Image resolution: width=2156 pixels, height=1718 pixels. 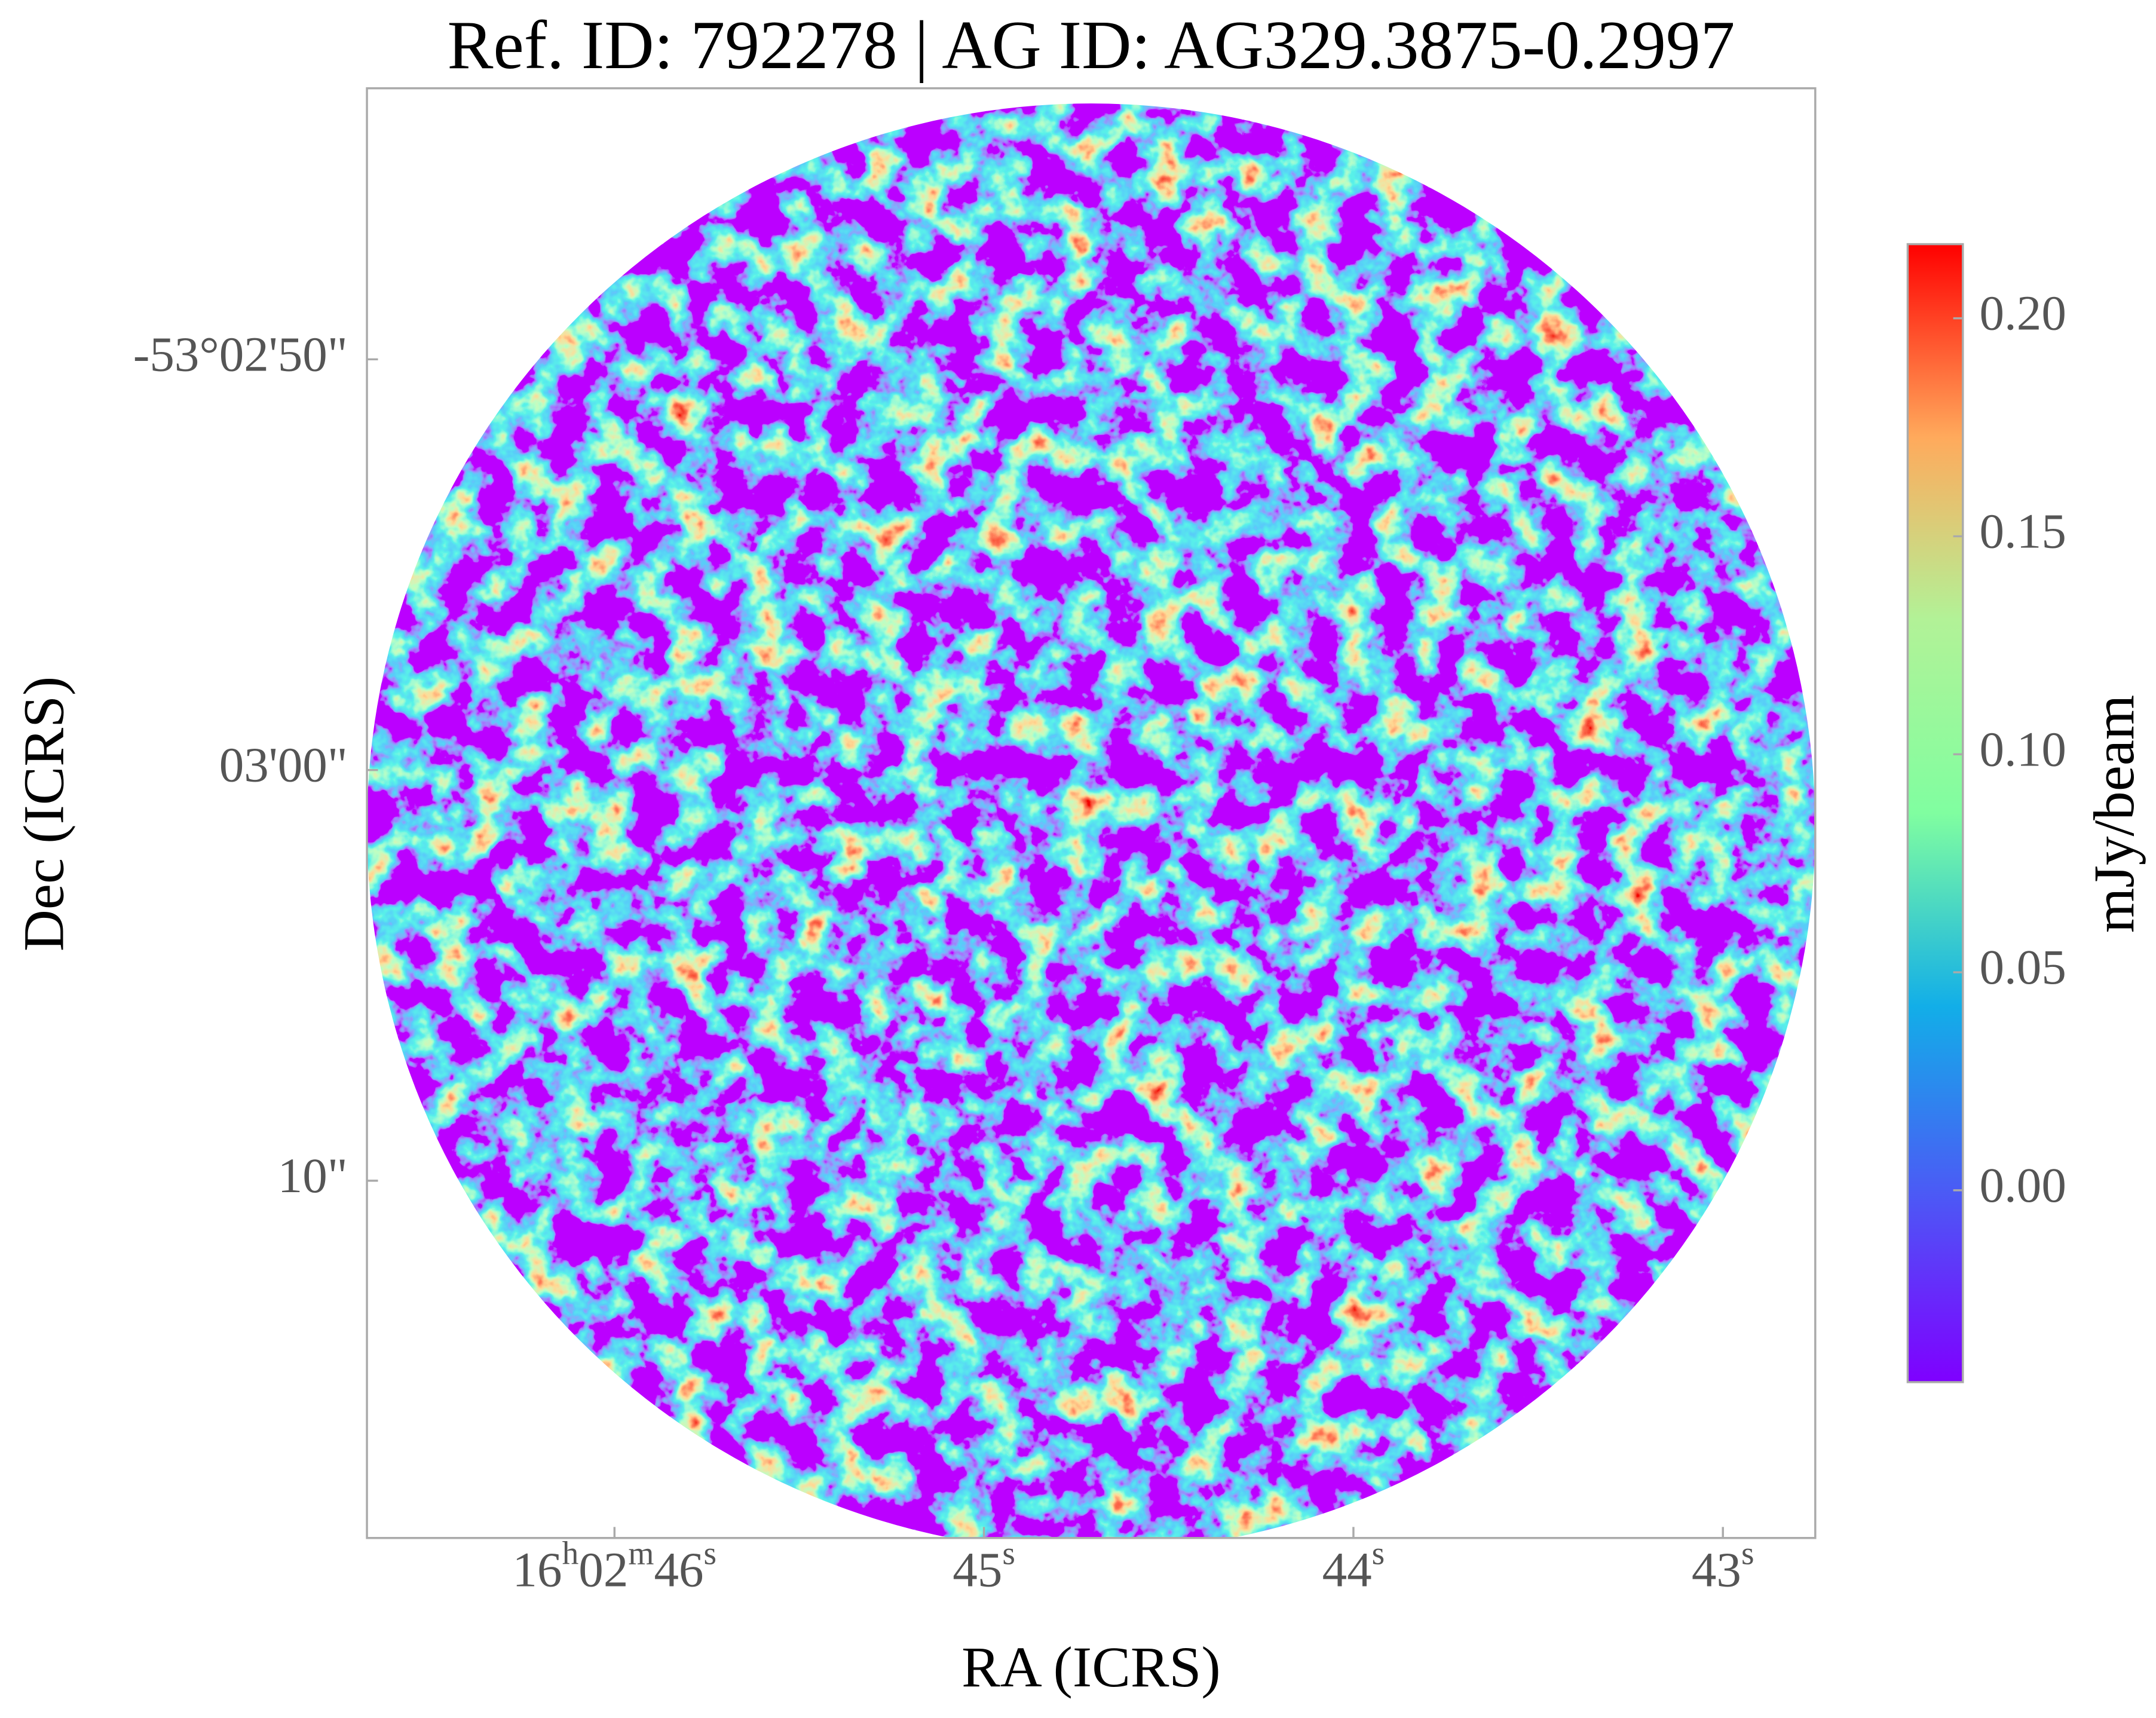 I want to click on x-tick-label: 16h02m46s, so click(x=615, y=1566).